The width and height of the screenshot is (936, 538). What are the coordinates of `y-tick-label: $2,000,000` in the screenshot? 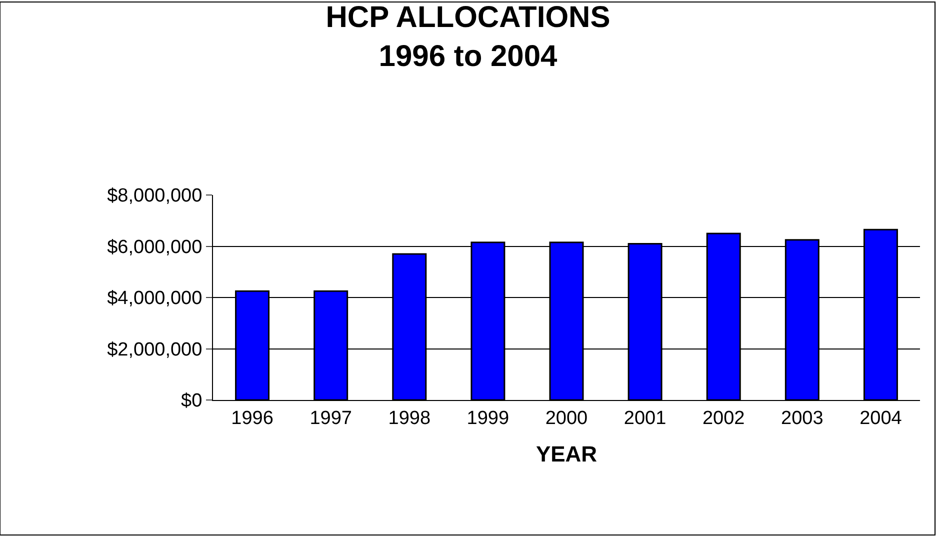 It's located at (154, 349).